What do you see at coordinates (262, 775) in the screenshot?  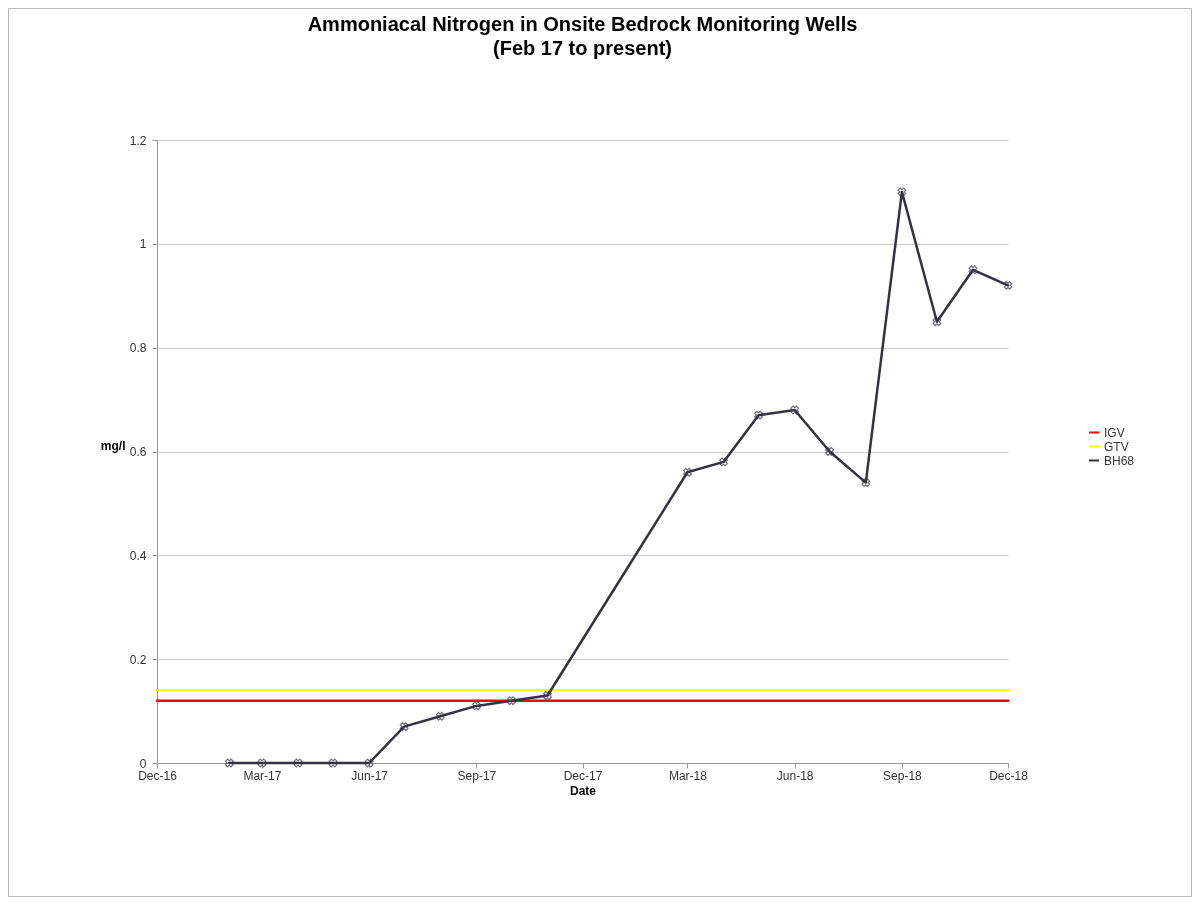 I see `x-tick-label: Mar-17` at bounding box center [262, 775].